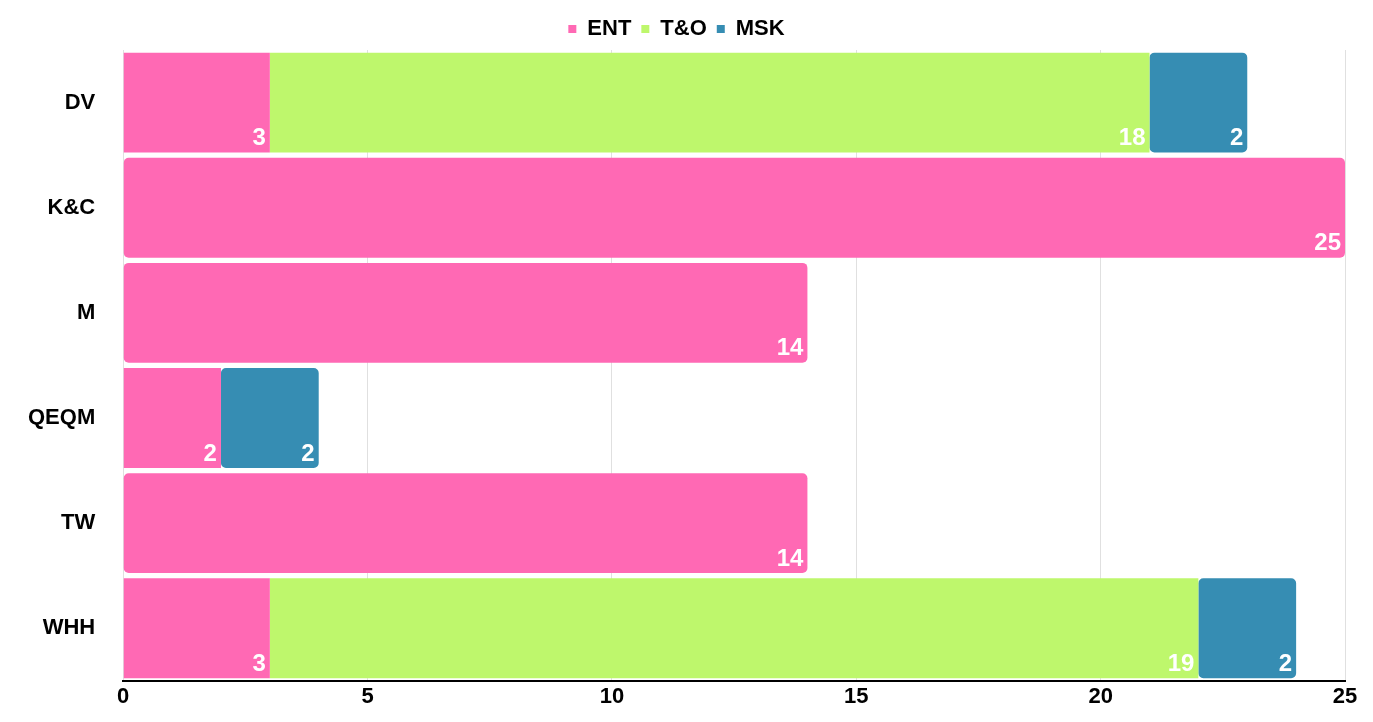  Describe the element at coordinates (612, 696) in the screenshot. I see `x-tick-label: 10` at that location.